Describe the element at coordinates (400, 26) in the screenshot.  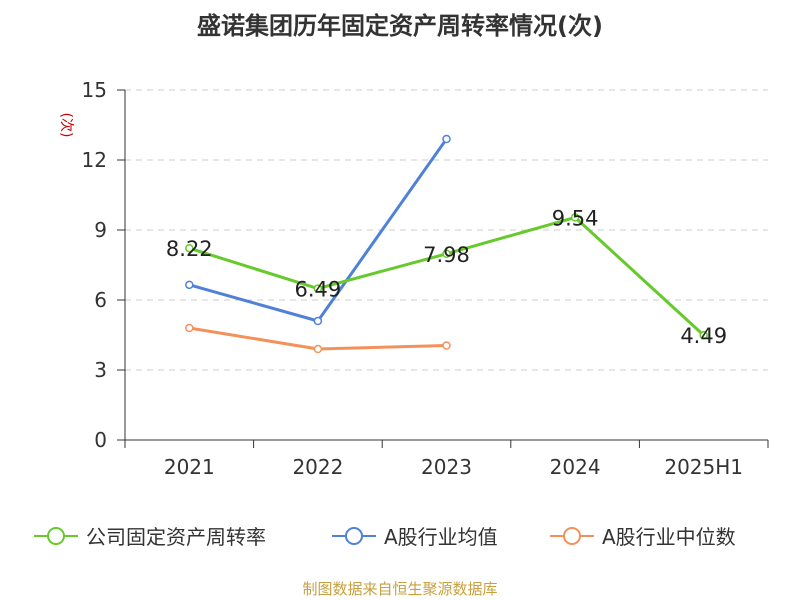
I see `chart-title: 盛诺集团历年固定资产周转率情况(次)` at that location.